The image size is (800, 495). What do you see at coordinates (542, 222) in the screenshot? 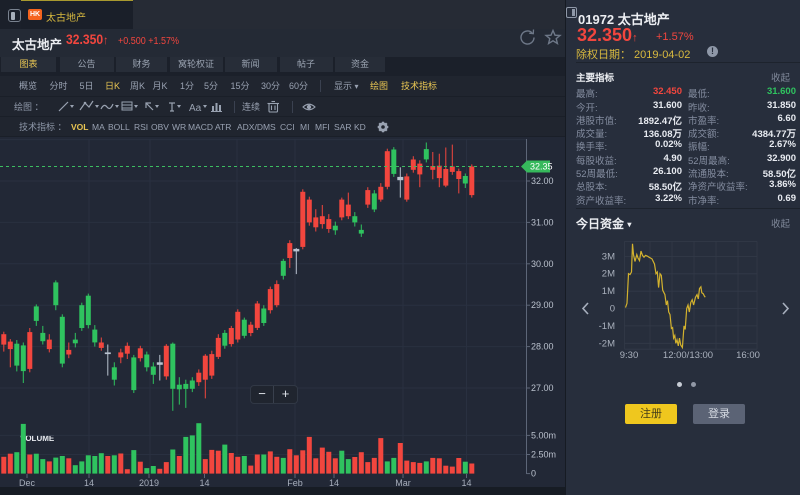
I see `svg-text: 31.00` at bounding box center [542, 222].